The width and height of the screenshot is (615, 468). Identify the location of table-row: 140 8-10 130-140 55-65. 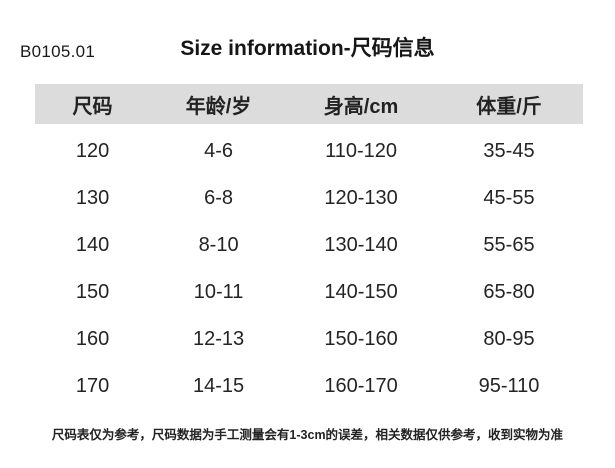
(309, 245).